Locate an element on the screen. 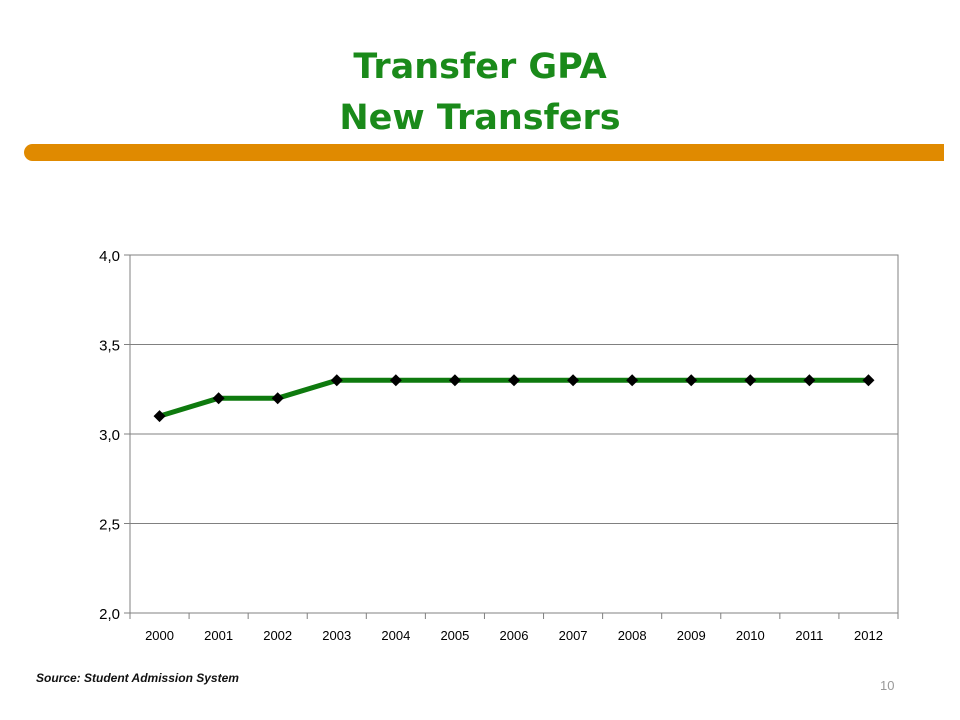  x-tick-label: 2011 is located at coordinates (809, 635).